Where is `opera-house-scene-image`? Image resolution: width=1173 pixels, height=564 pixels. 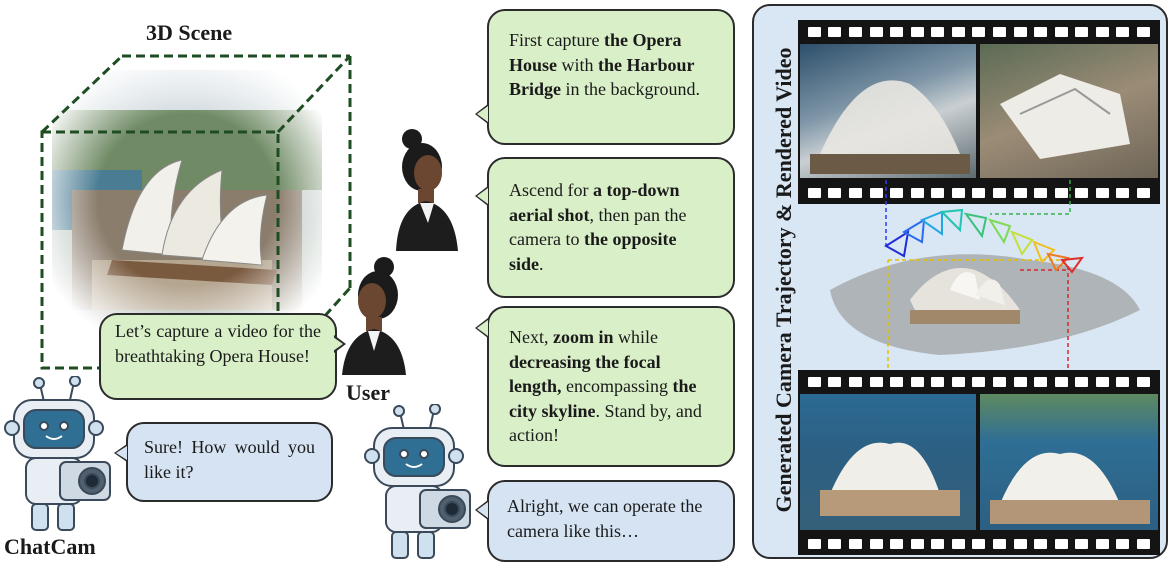
opera-house-scene-image is located at coordinates (187, 200).